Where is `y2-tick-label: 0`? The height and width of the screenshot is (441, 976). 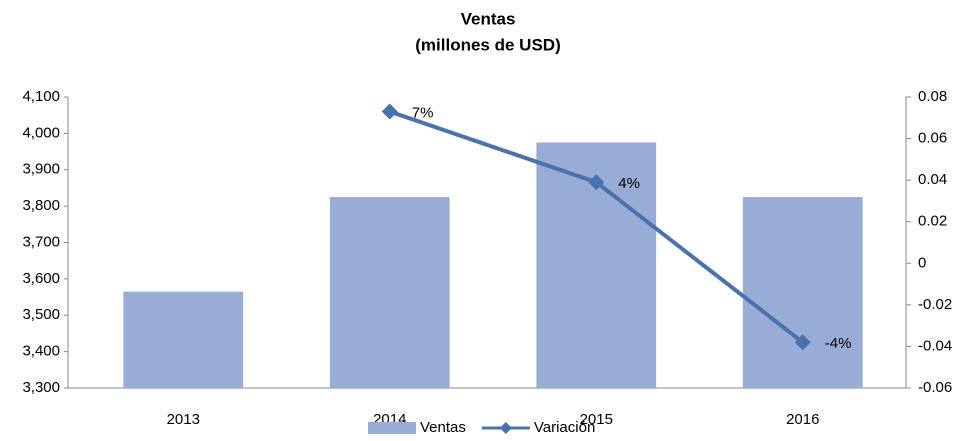 y2-tick-label: 0 is located at coordinates (922, 262).